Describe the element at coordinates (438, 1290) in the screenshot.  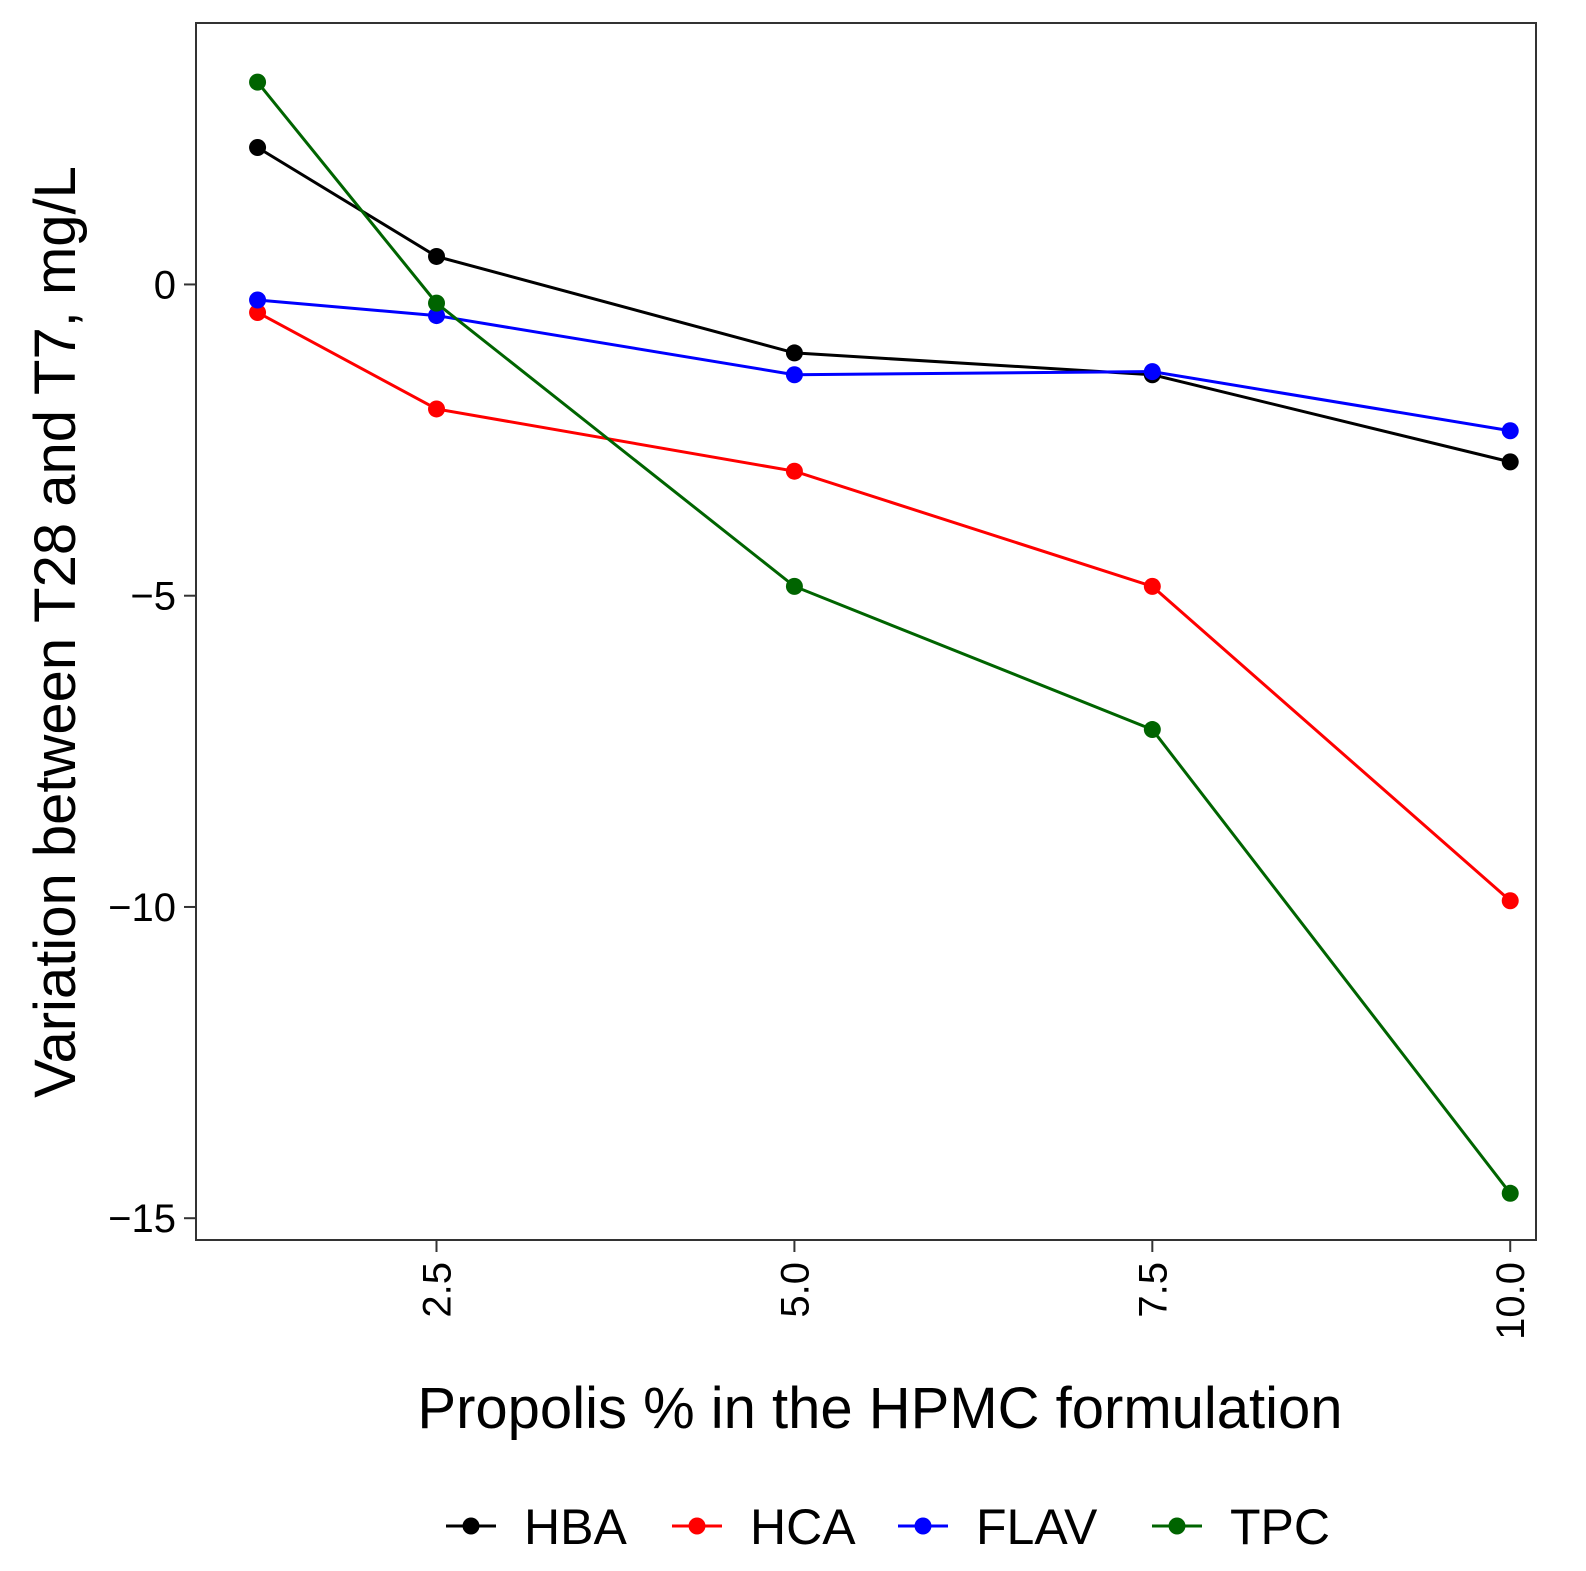
I see `x-tick-label: 2.5` at that location.